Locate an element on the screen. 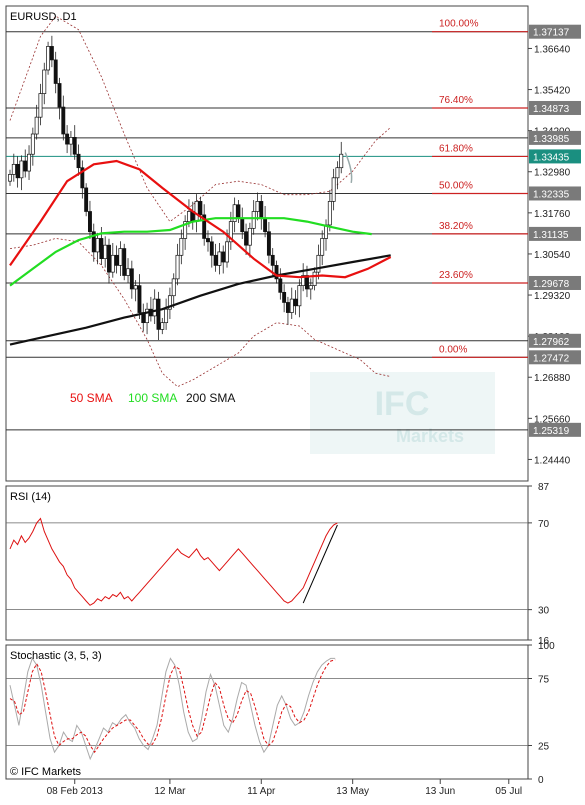  price-tick-label: 1.31760 is located at coordinates (552, 214).